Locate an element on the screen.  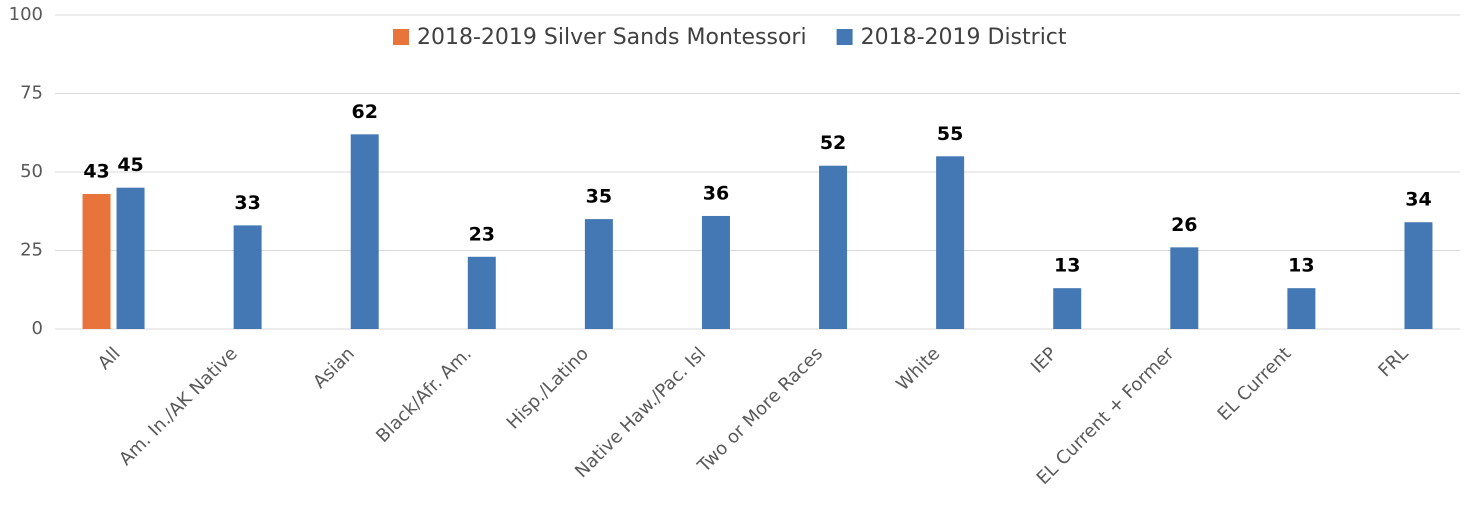
y-tick-label: 50 is located at coordinates (31, 171).